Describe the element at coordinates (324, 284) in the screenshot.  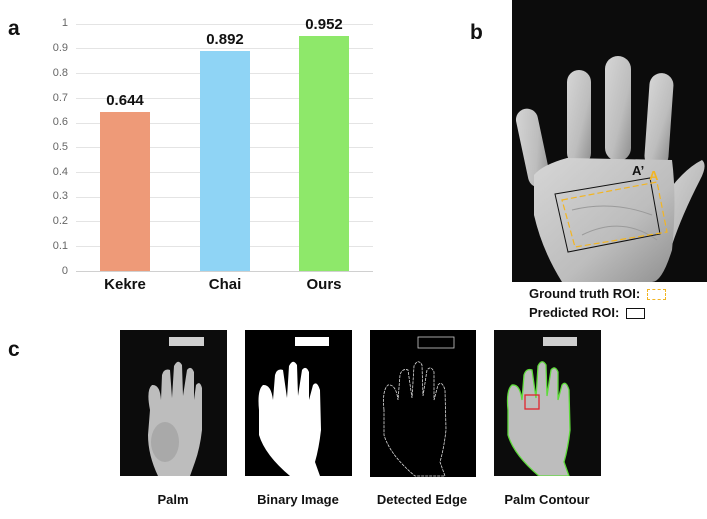
I see `category-label-ours: Ours` at that location.